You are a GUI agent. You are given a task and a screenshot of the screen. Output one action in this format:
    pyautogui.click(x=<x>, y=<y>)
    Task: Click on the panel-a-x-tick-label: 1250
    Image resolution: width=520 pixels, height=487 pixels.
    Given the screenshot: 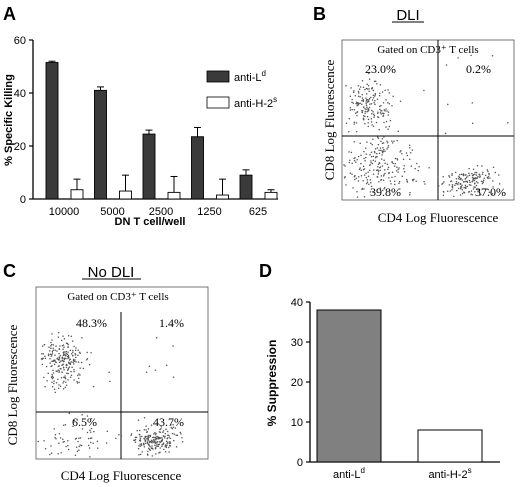 What is the action you would take?
    pyautogui.click(x=209, y=212)
    